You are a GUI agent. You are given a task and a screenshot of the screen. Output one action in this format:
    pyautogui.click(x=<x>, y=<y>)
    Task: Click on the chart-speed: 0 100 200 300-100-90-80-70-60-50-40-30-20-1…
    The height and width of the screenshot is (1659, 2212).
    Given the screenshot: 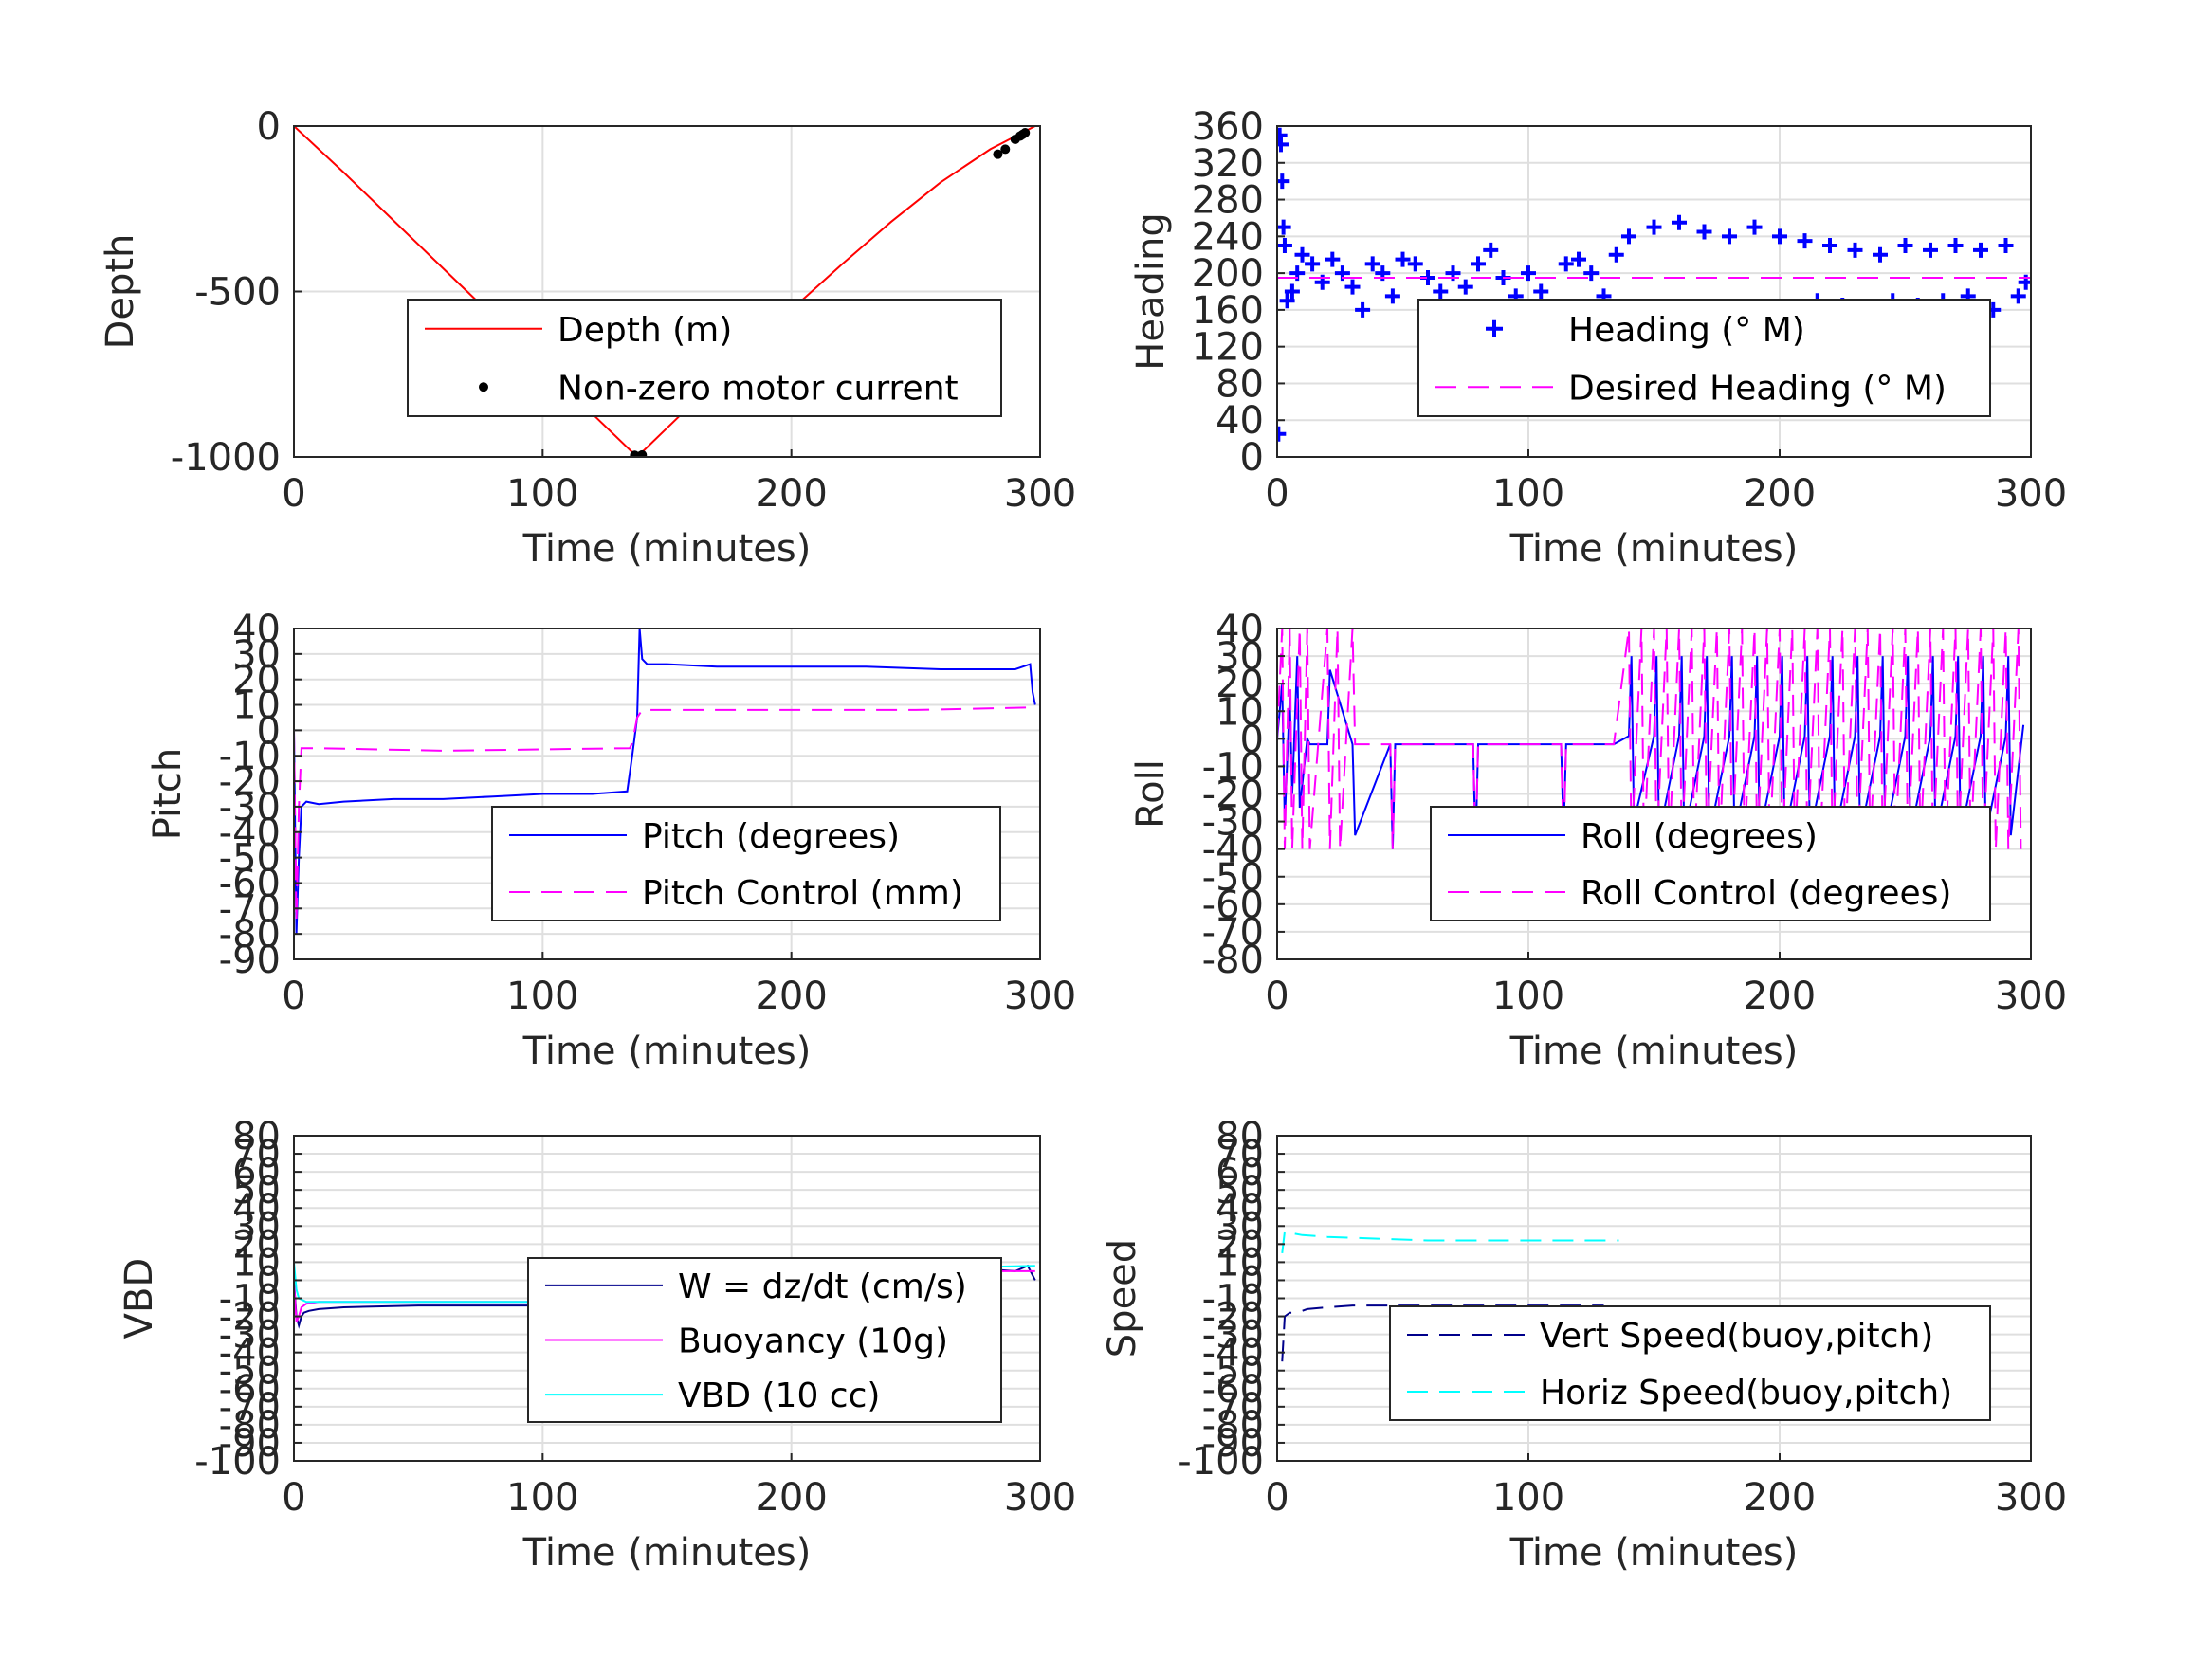 What is the action you would take?
    pyautogui.click(x=1584, y=1345)
    